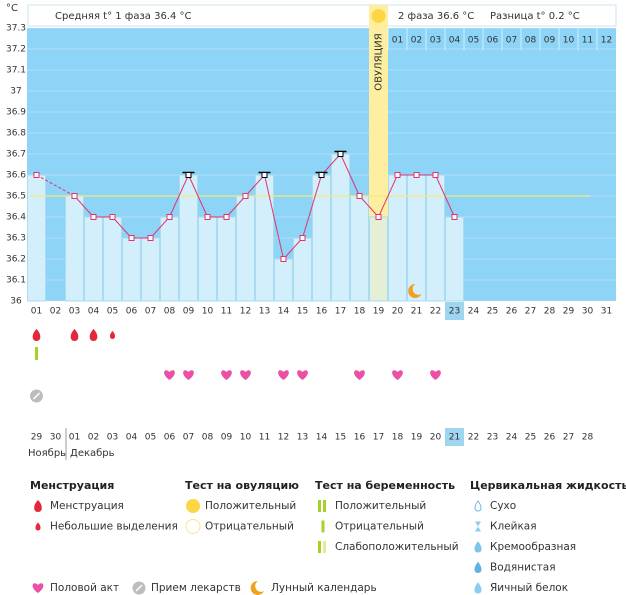 The image size is (626, 595). I want to click on y-tick-label: 36.9, so click(16, 113).